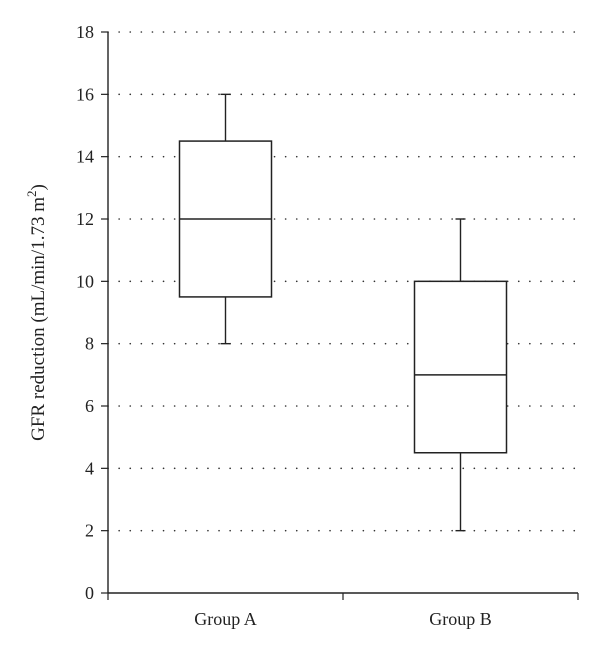 The image size is (600, 655). What do you see at coordinates (89, 531) in the screenshot?
I see `y-tick-label: 2` at bounding box center [89, 531].